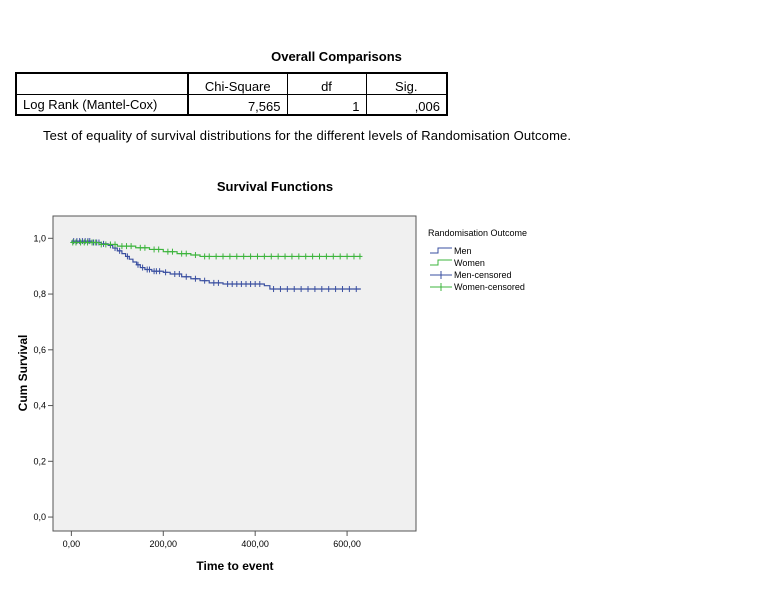 Image resolution: width=767 pixels, height=600 pixels. Describe the element at coordinates (441, 250) in the screenshot. I see `legend-line-swatch` at that location.